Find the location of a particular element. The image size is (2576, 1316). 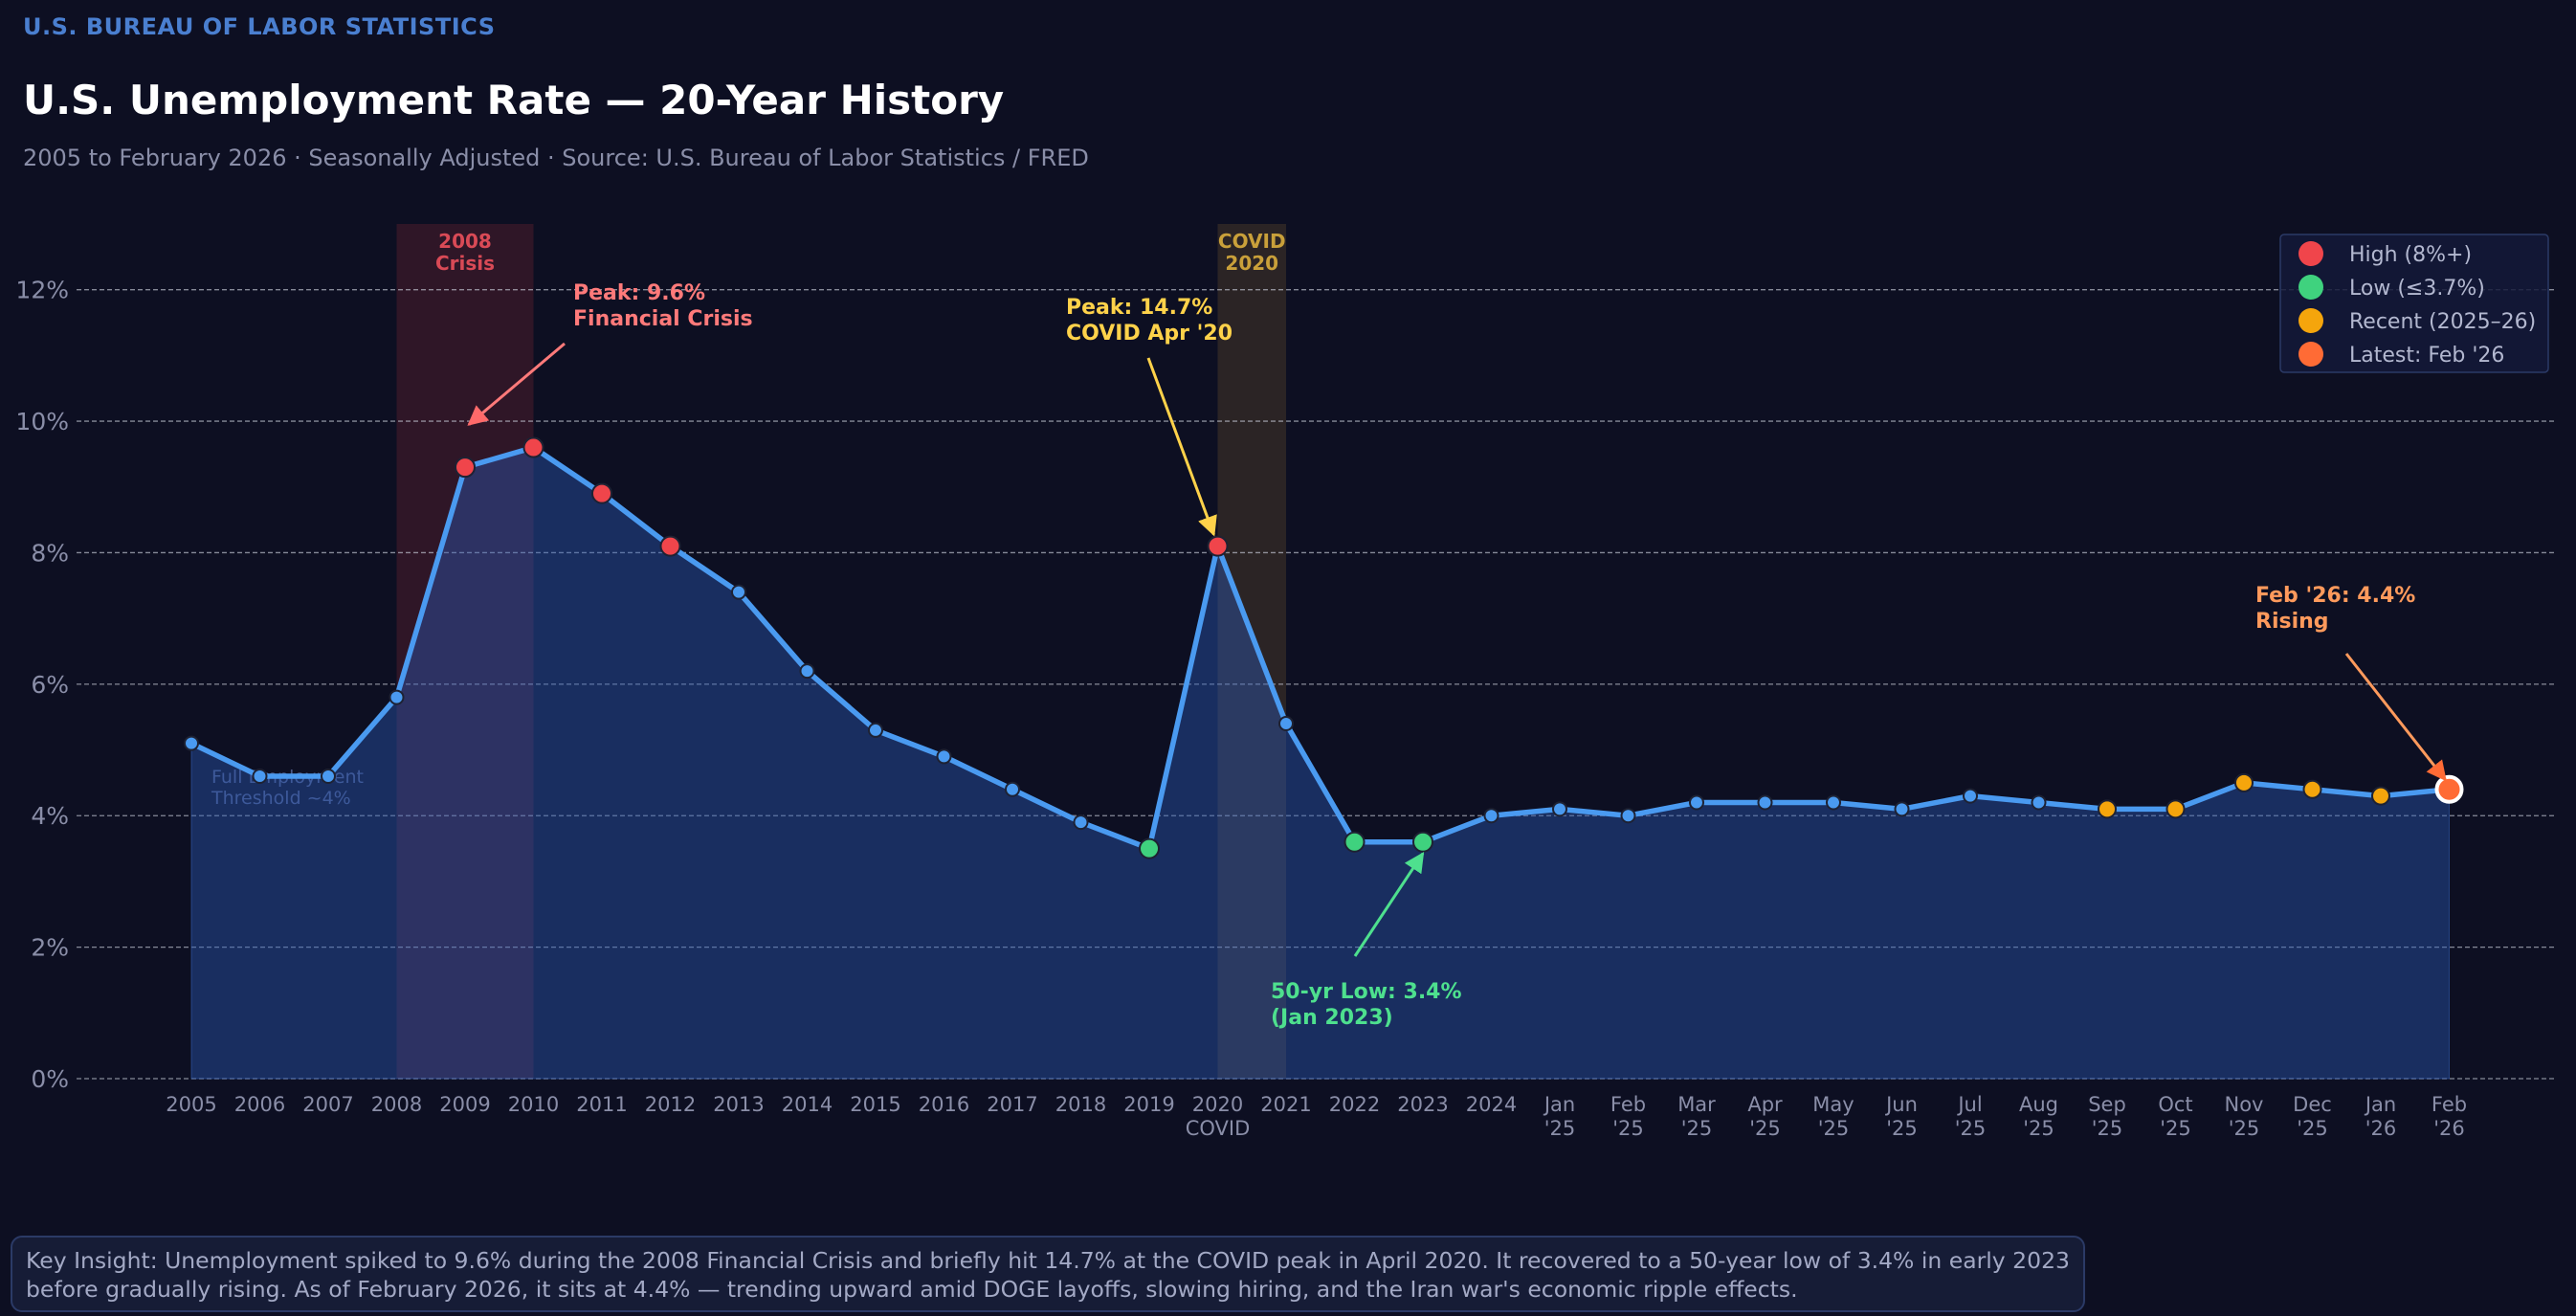

x-tick-label: 2019 is located at coordinates (1148, 1104).